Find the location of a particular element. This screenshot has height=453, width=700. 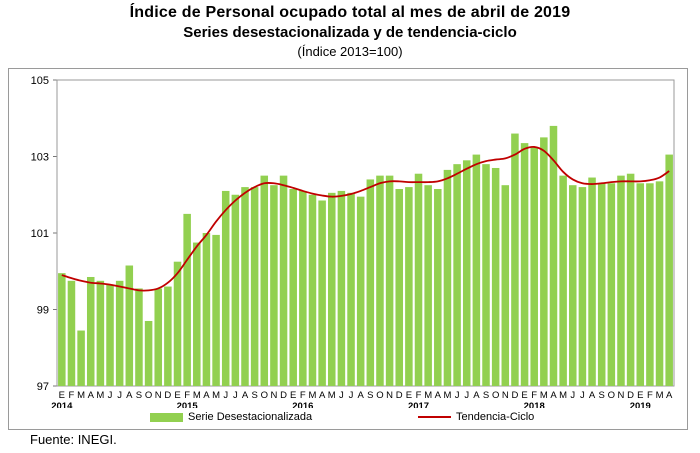

legend-swatch-bars is located at coordinates (166, 417).